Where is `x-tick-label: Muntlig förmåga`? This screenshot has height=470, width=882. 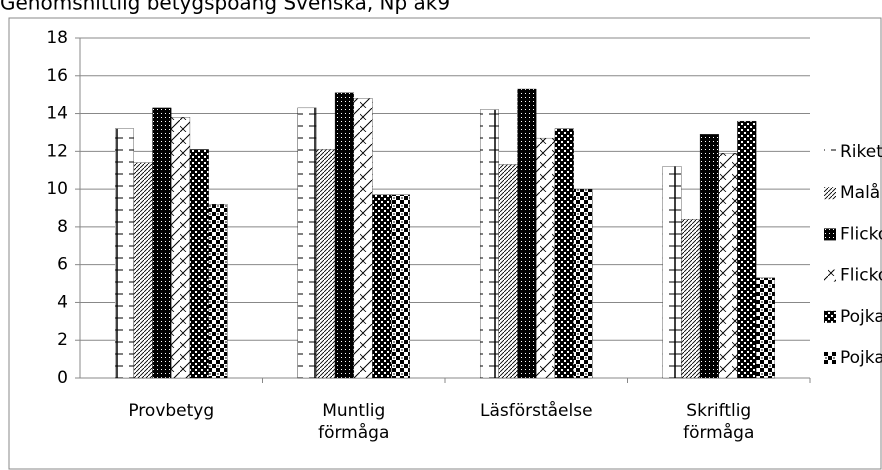 x-tick-label: Muntlig förmåga is located at coordinates (354, 422).